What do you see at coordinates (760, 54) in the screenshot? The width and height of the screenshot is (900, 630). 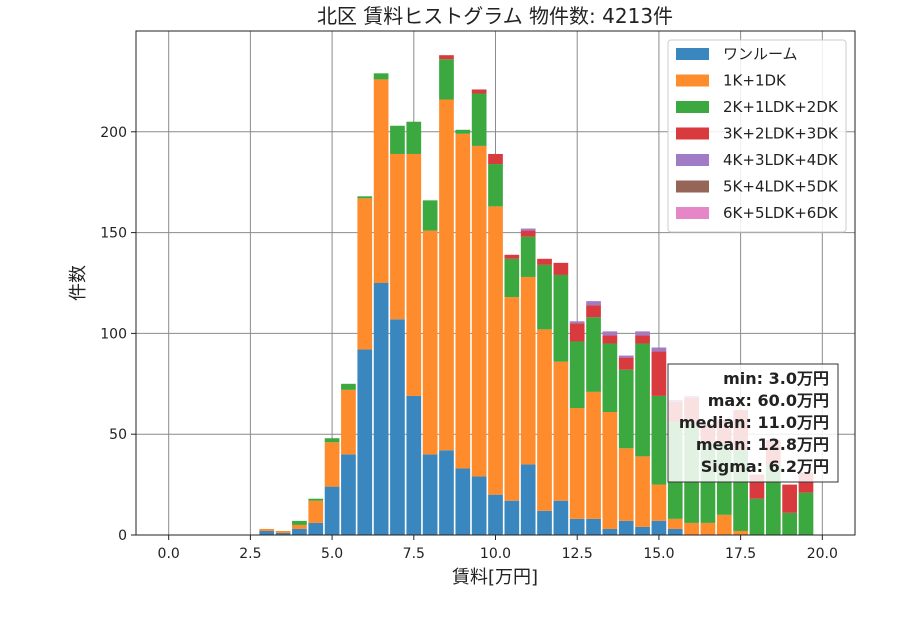 I see `legend-label: ワンルーム` at bounding box center [760, 54].